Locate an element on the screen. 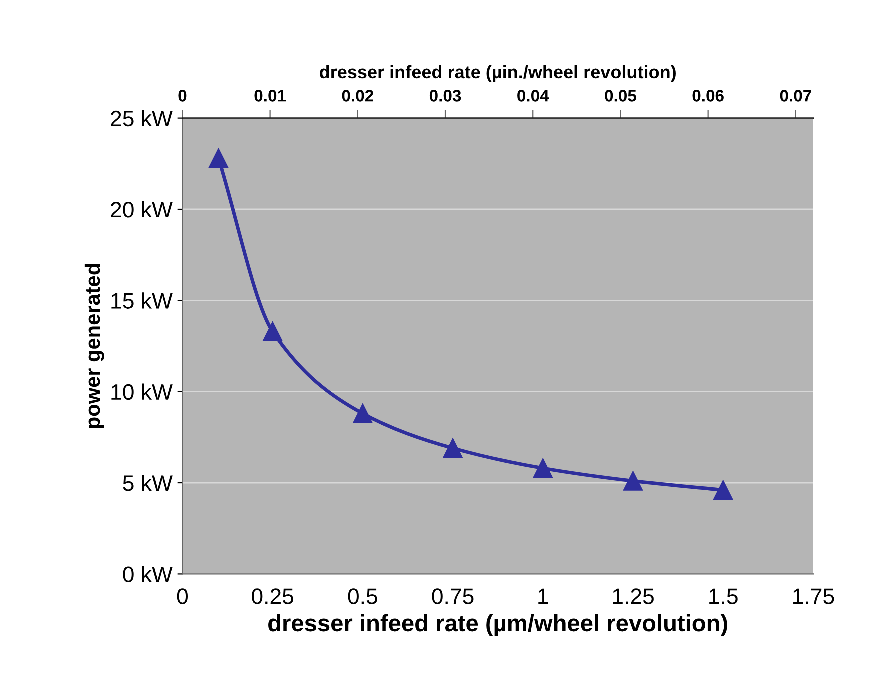 Image resolution: width=870 pixels, height=696 pixels. x2-axis-title: dresser infeed rate (µin./wheel revolution) is located at coordinates (498, 73).